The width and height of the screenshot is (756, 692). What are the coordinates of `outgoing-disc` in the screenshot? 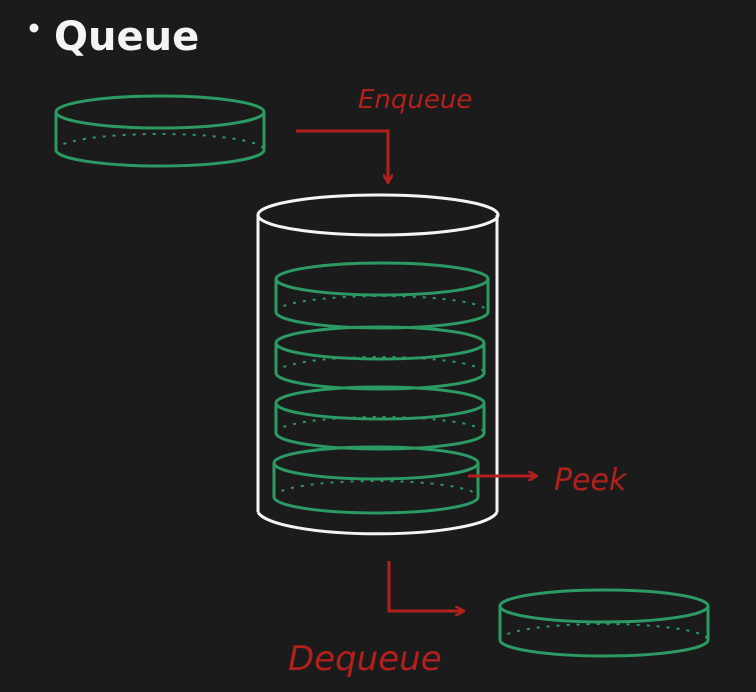 It's located at (604, 623).